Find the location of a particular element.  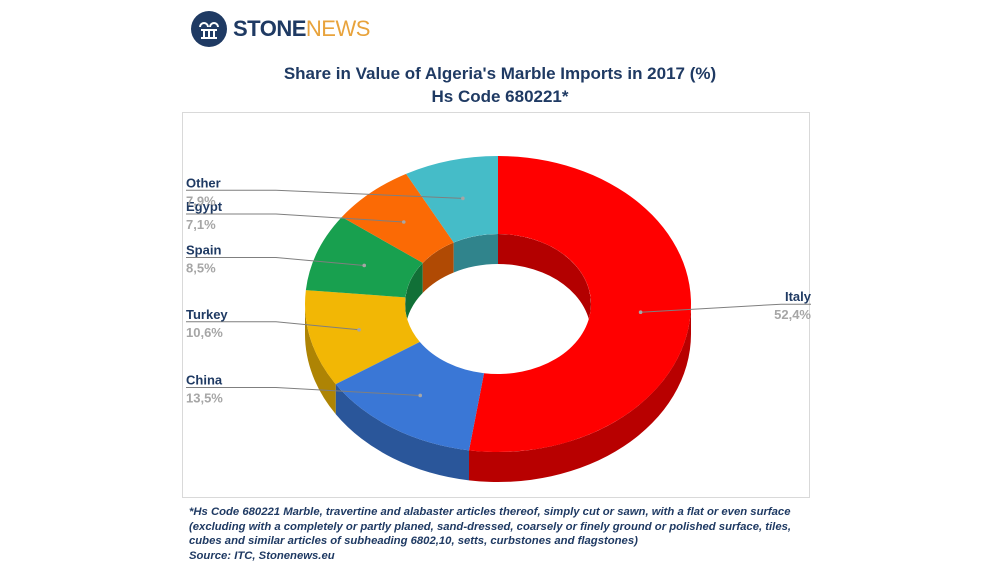

donut-sides is located at coordinates (498, 393).